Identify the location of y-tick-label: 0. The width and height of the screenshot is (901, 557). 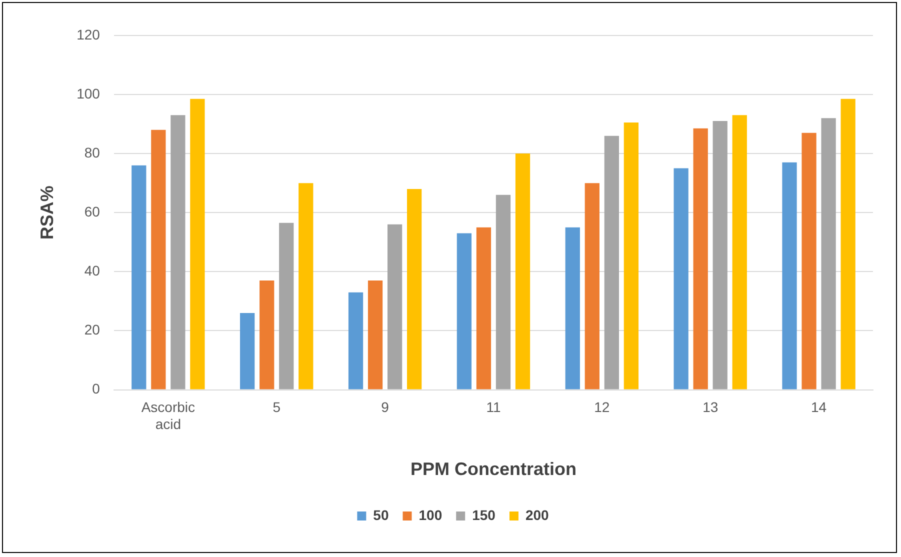
(96, 388).